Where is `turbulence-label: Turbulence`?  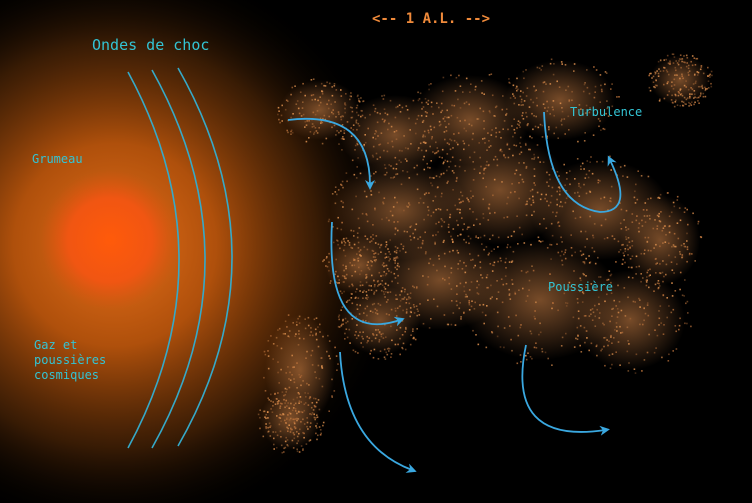 turbulence-label: Turbulence is located at coordinates (606, 112).